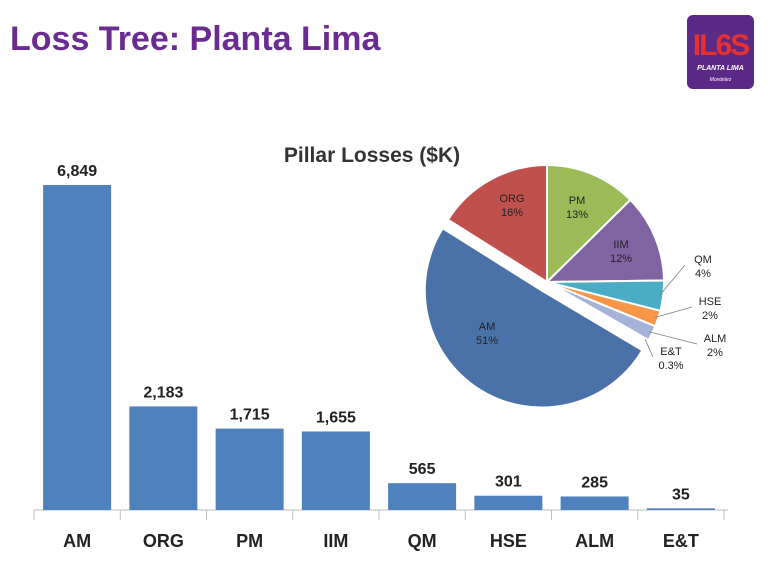 The width and height of the screenshot is (768, 576). I want to click on pie-label-eandt: E&T, so click(671, 352).